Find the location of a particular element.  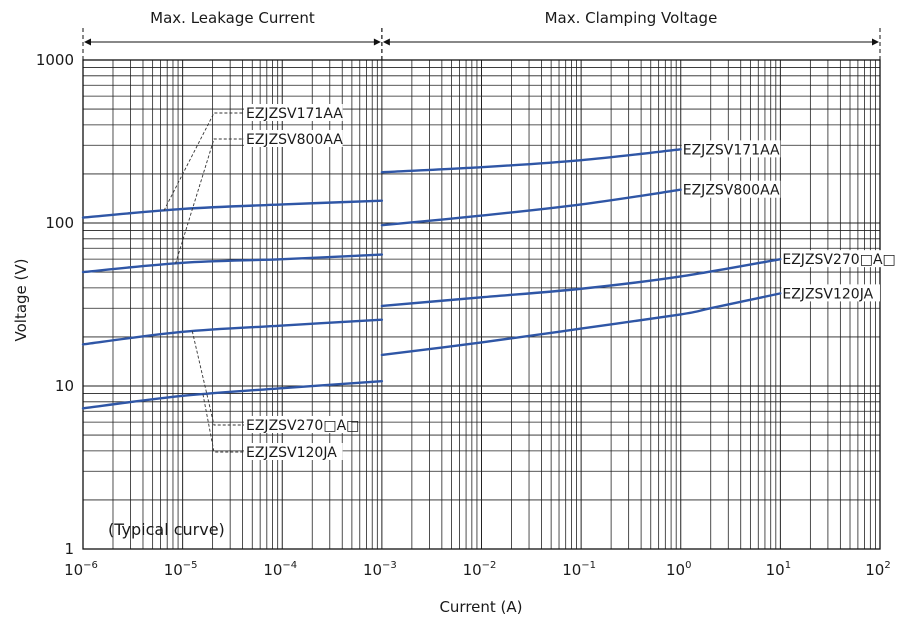

x-tick-exponent: 2 is located at coordinates (887, 565).